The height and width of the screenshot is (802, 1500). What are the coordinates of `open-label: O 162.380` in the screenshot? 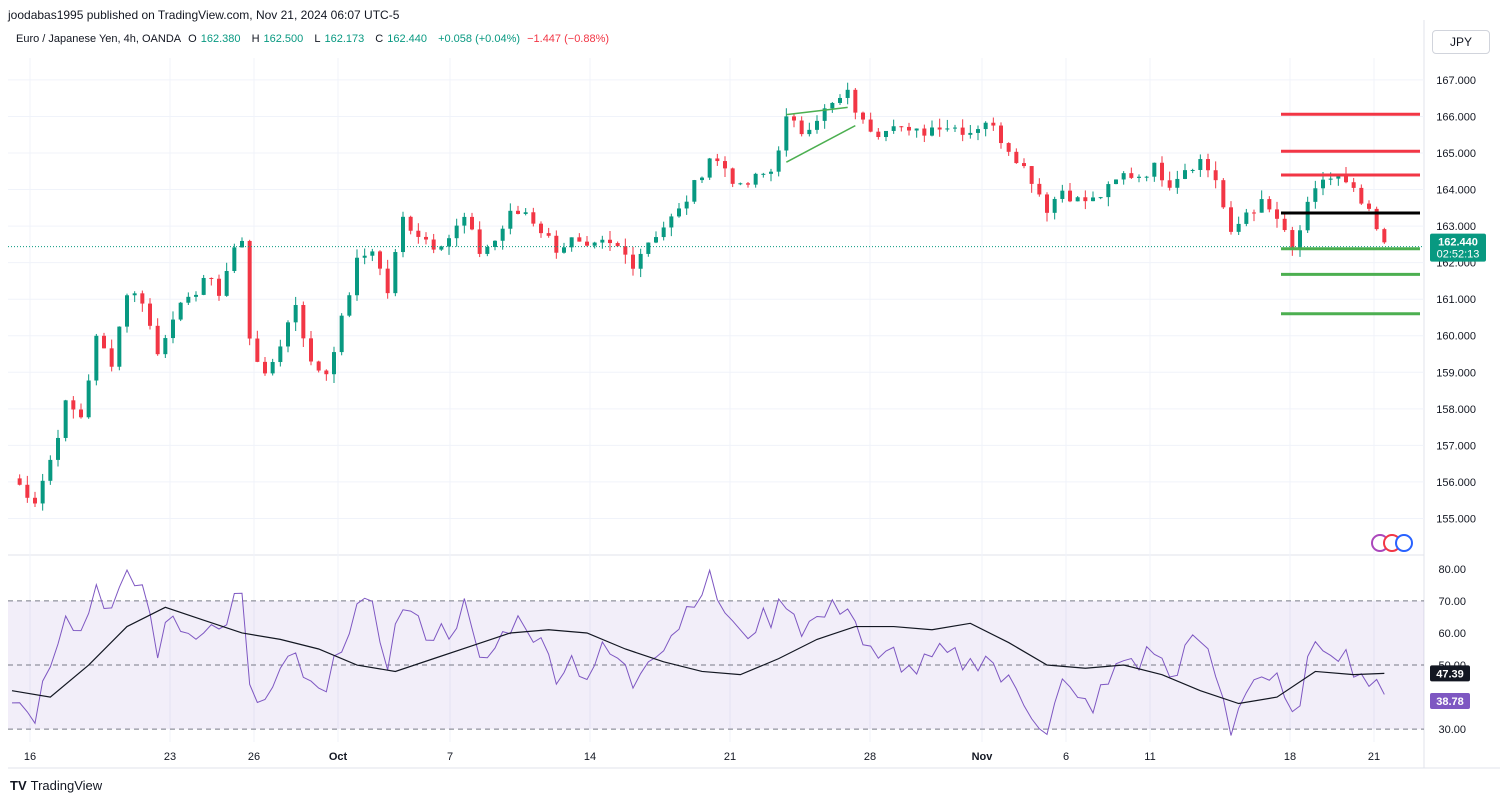 It's located at (214, 39).